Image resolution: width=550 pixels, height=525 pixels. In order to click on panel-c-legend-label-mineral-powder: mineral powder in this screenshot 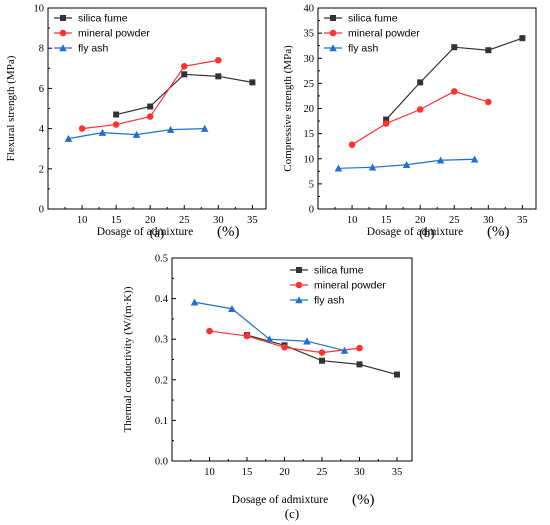, I will do `click(350, 286)`.